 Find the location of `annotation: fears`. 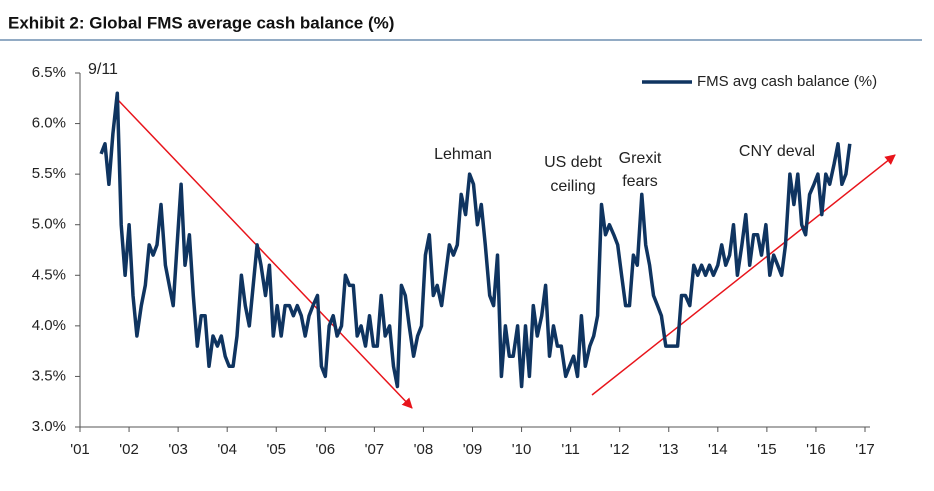

annotation: fears is located at coordinates (640, 181).